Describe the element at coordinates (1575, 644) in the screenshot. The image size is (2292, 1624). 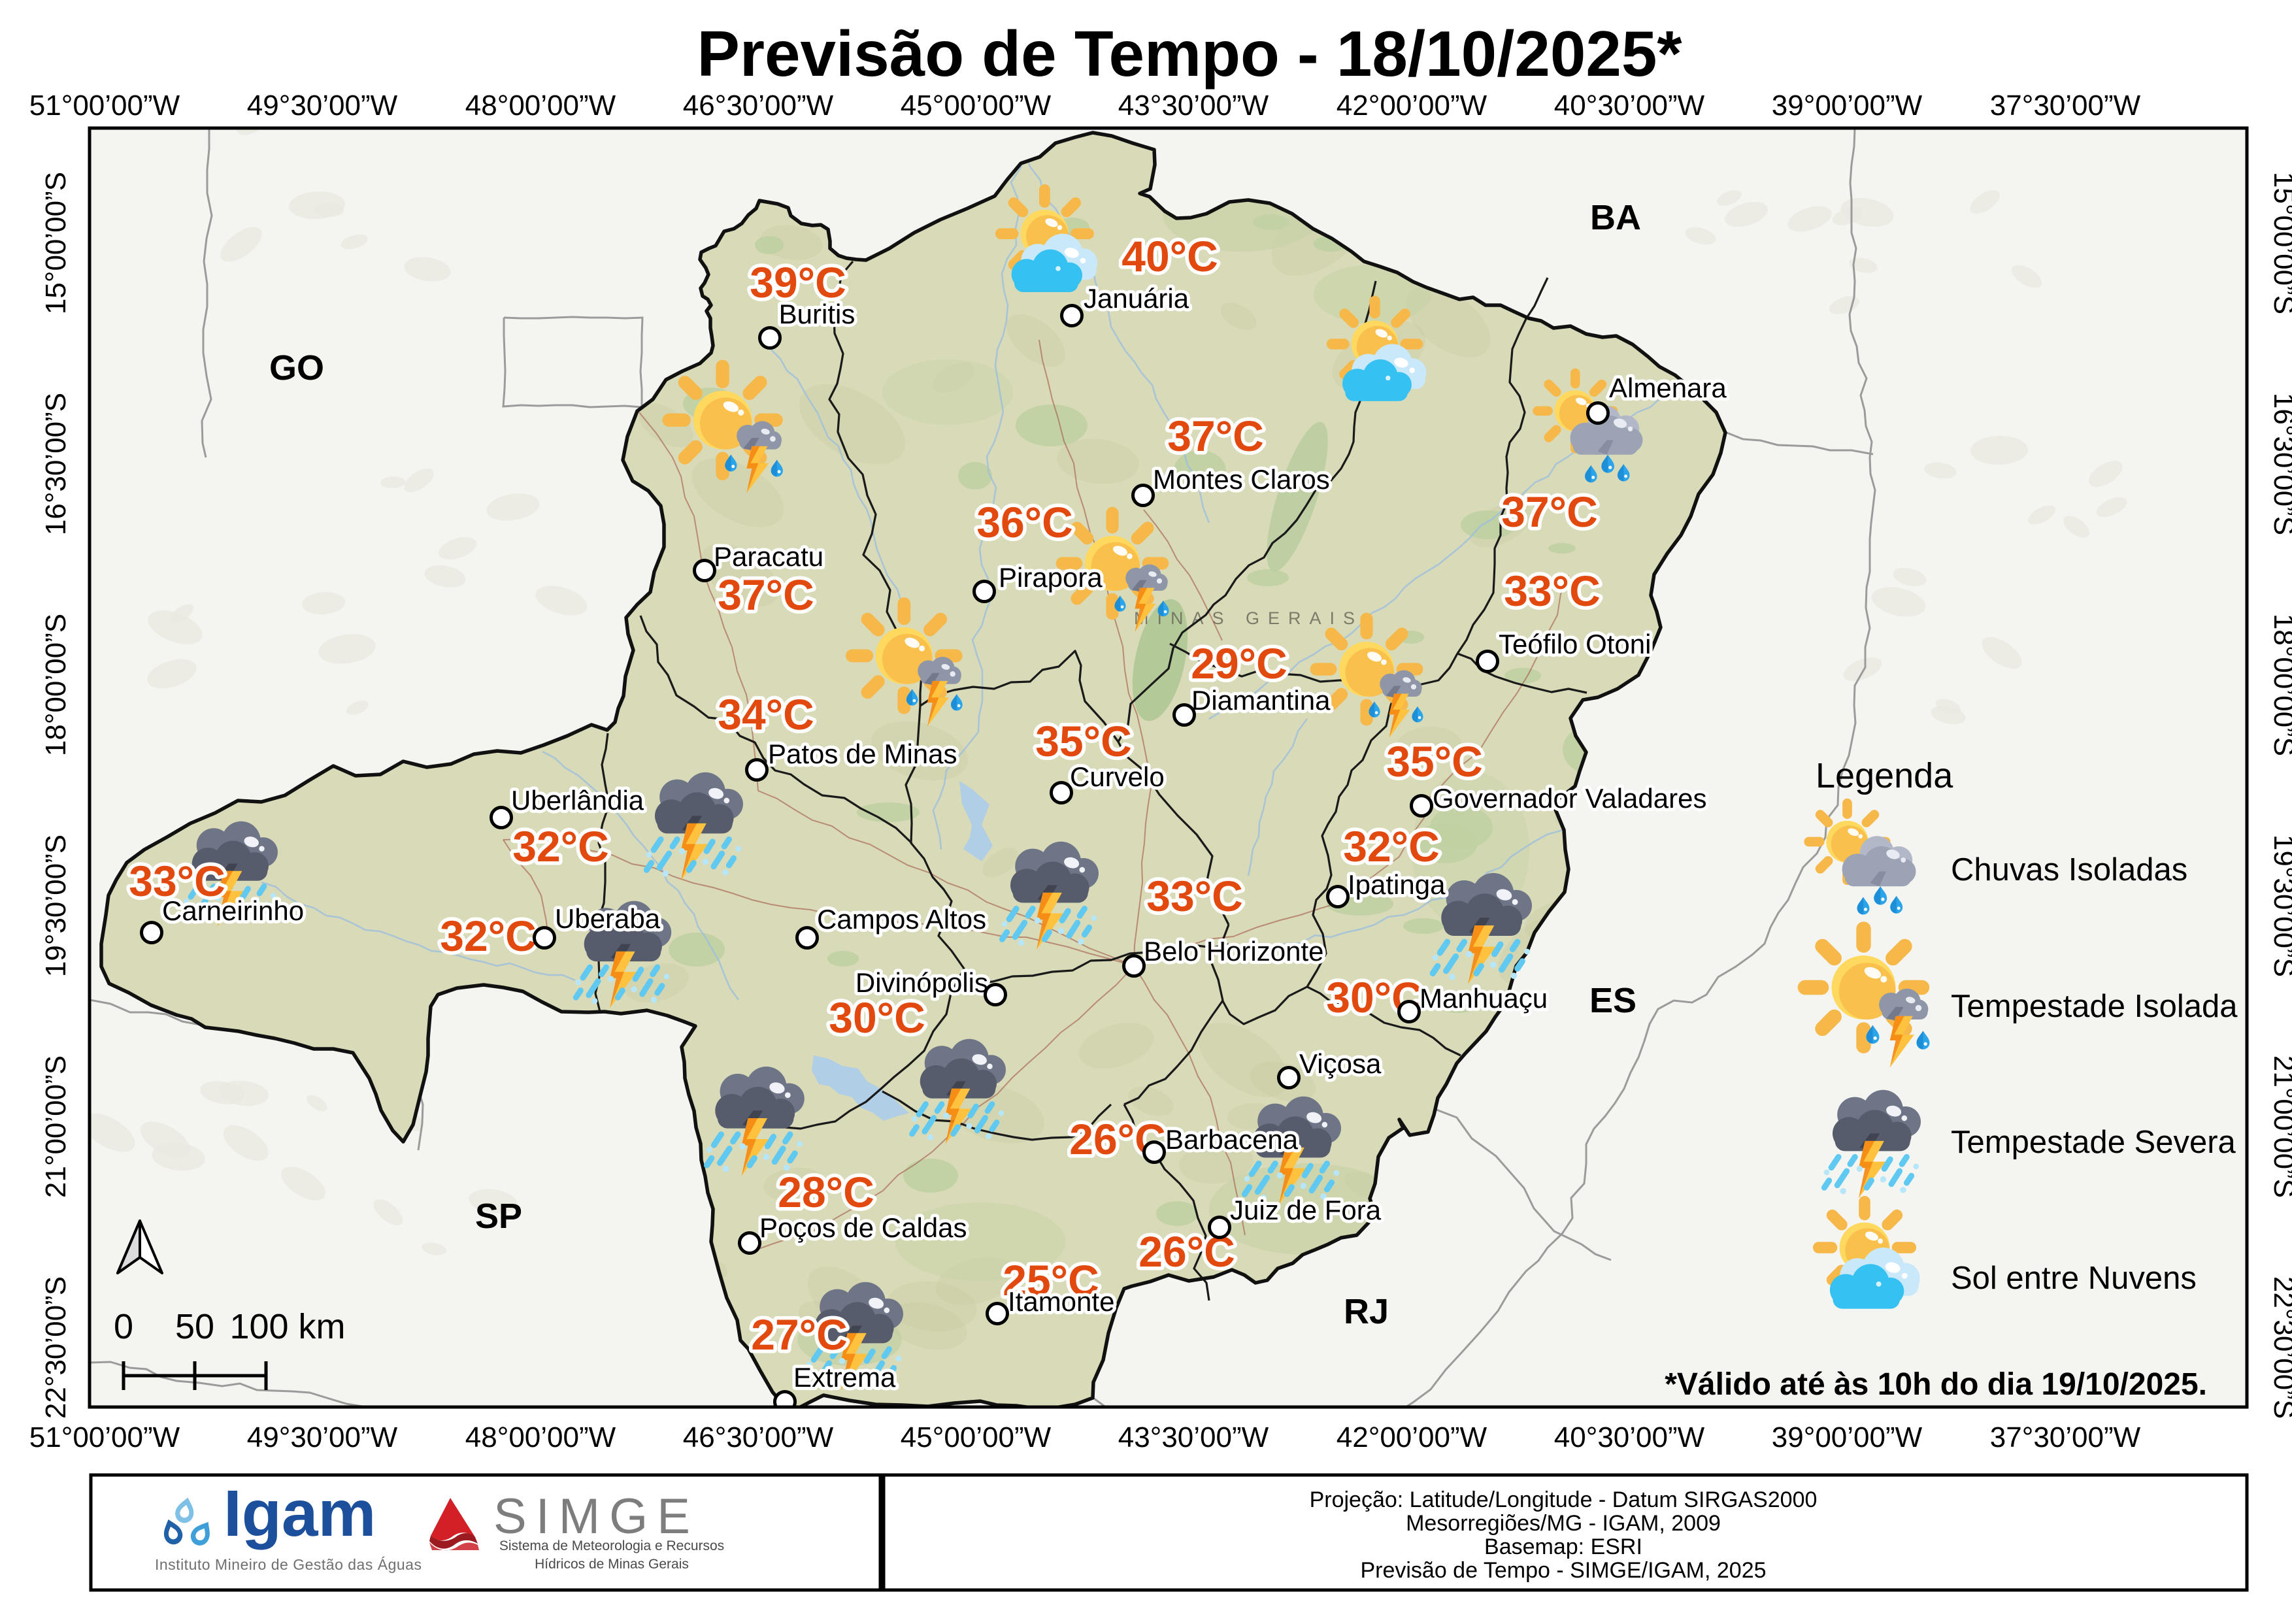
I see `svg-text: Teófilo Otoni` at that location.